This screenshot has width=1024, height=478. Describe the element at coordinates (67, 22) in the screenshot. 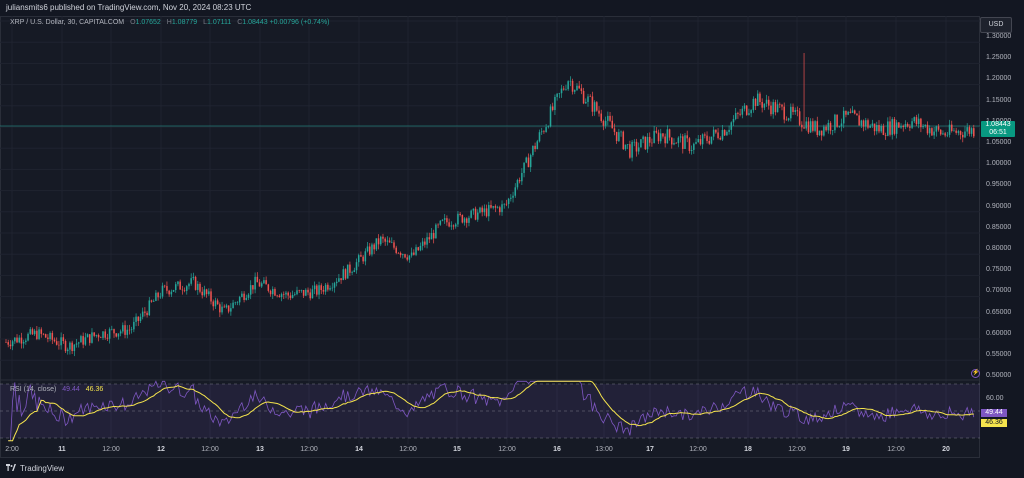

I see `symbol-name: XRP / U.S. Dollar, 30, CAPITALCOM` at that location.